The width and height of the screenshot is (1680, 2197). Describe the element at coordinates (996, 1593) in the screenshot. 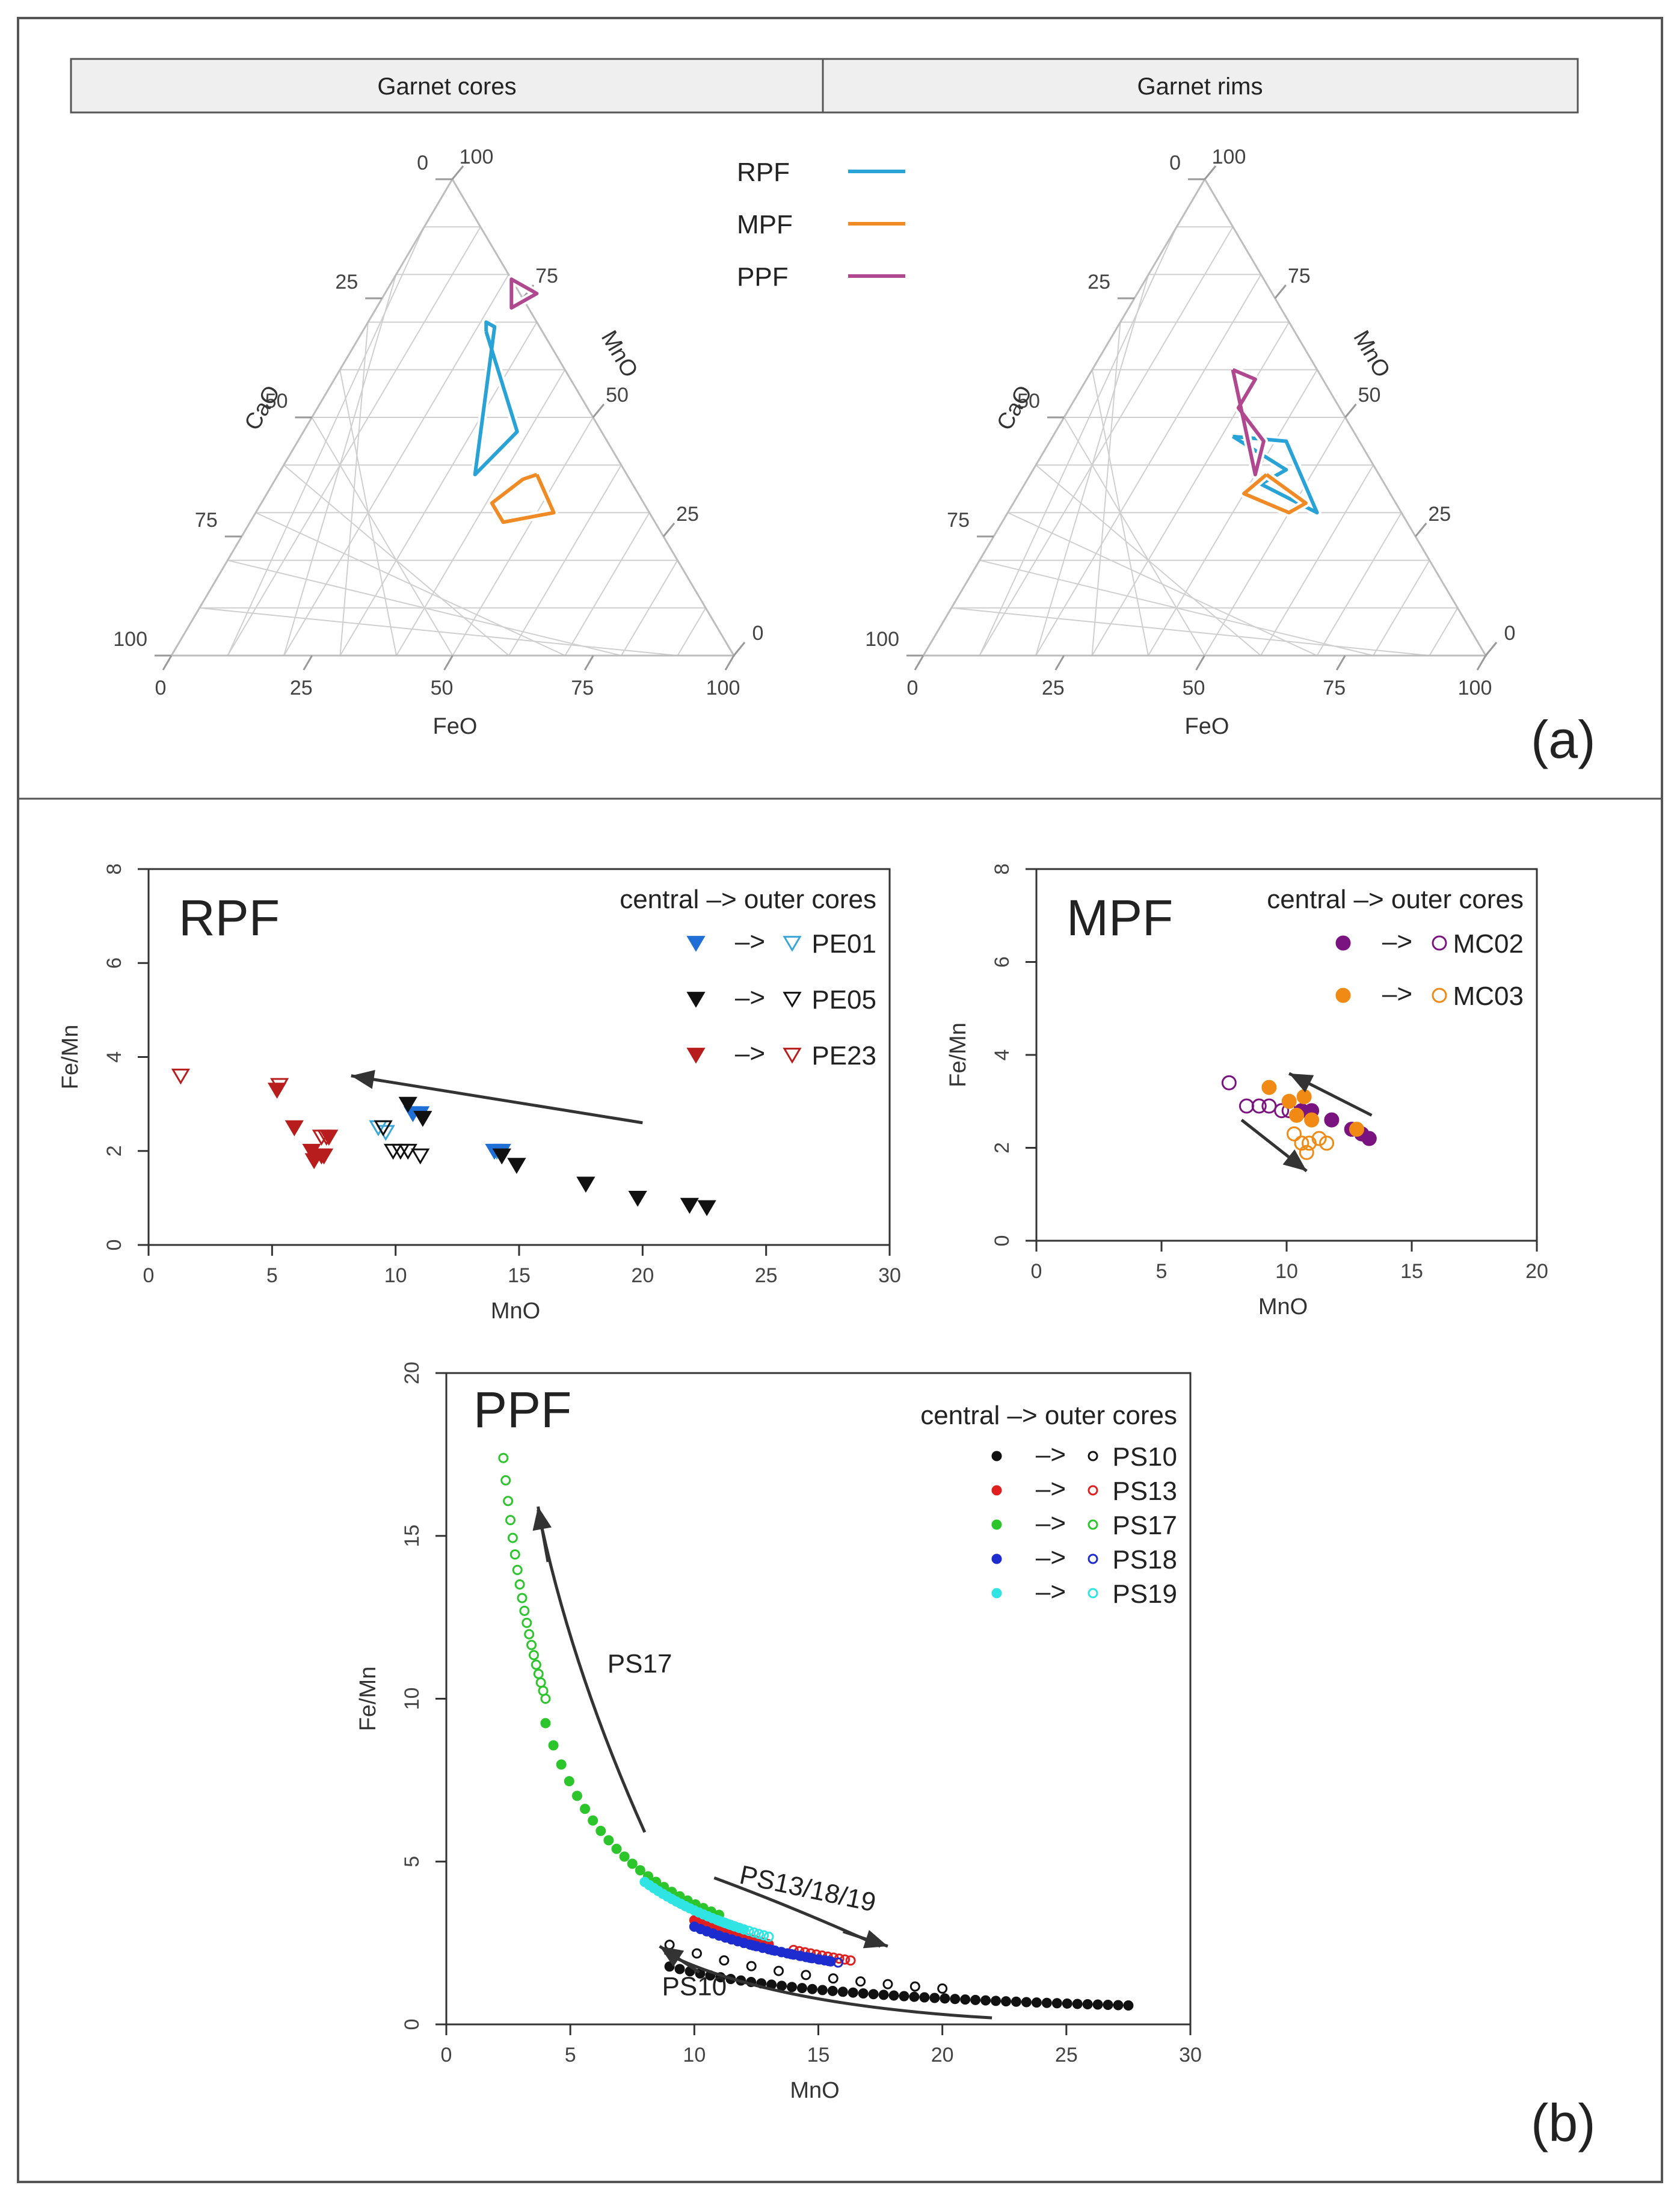

I see `legend-marker-central-ps19` at that location.